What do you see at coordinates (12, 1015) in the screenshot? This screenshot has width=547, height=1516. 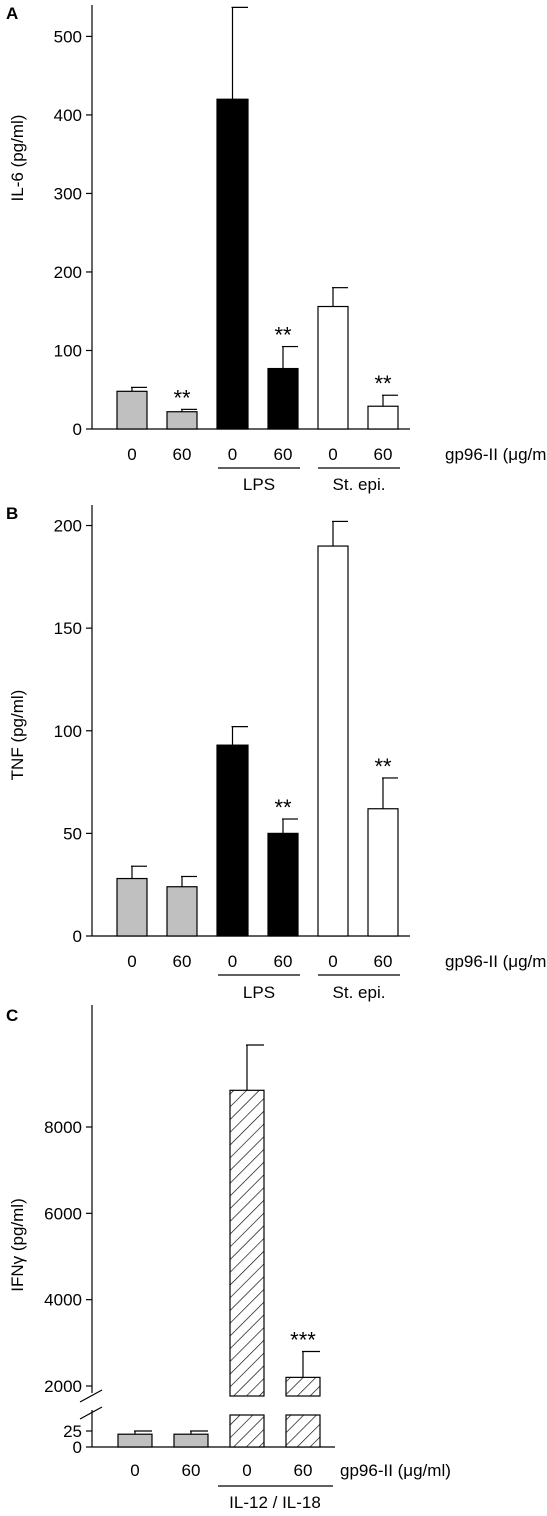 I see `panel-label: C` at bounding box center [12, 1015].